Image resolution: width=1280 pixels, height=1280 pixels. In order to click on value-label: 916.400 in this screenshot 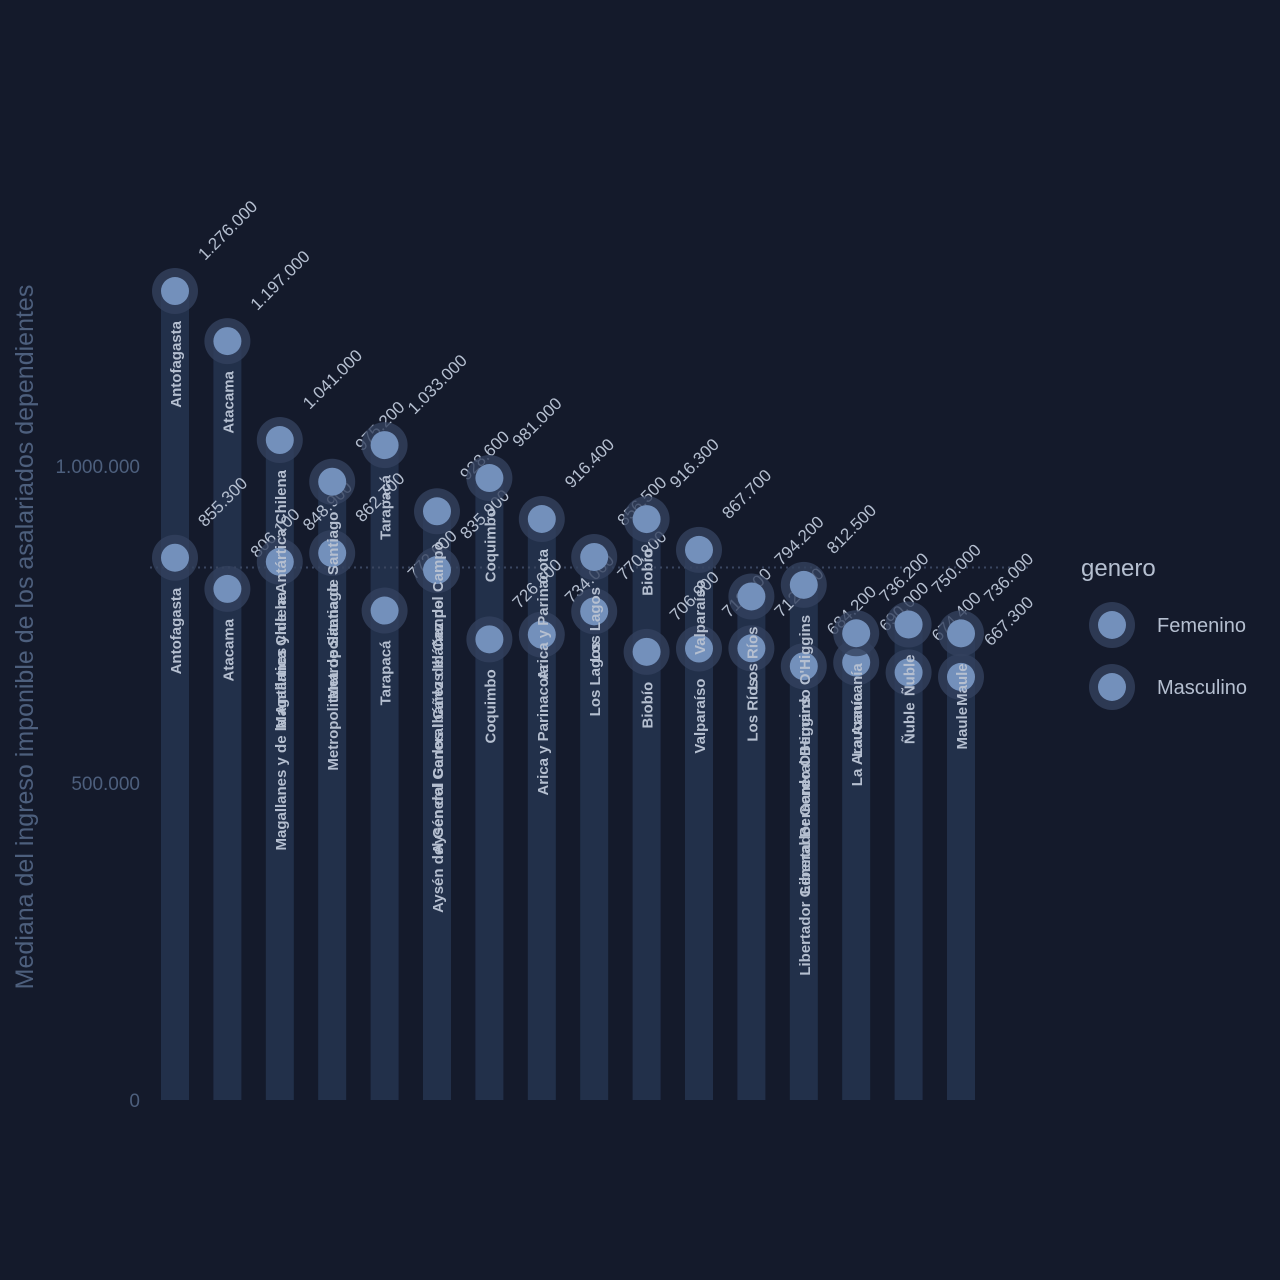, I will do `click(589, 463)`.